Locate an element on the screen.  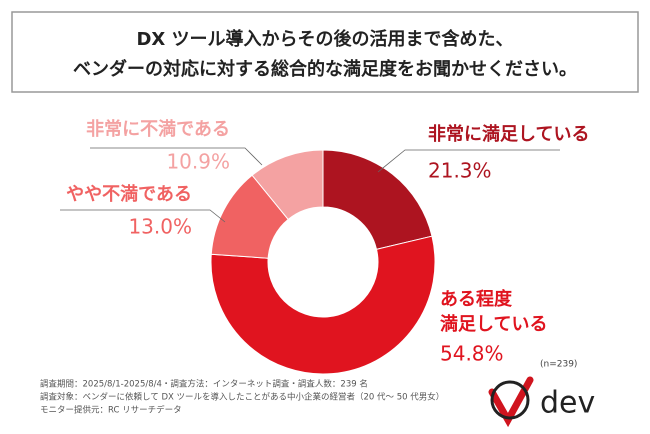
category-label: やや不満である is located at coordinates (129, 194).